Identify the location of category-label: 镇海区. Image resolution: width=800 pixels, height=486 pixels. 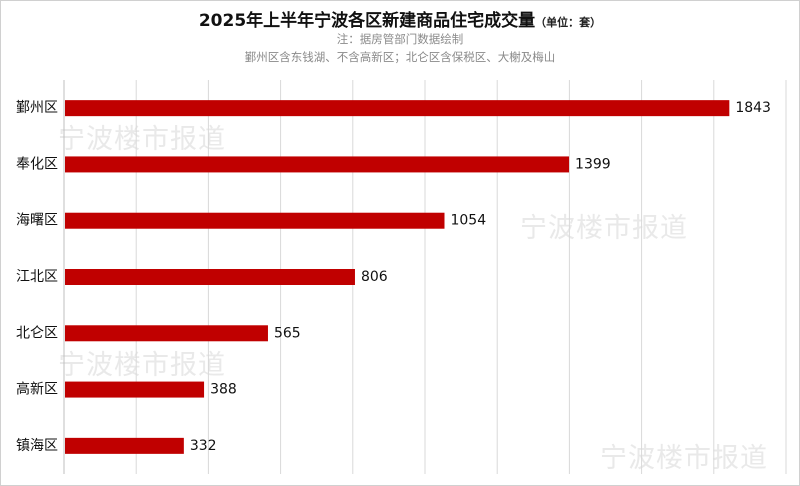
(37, 446).